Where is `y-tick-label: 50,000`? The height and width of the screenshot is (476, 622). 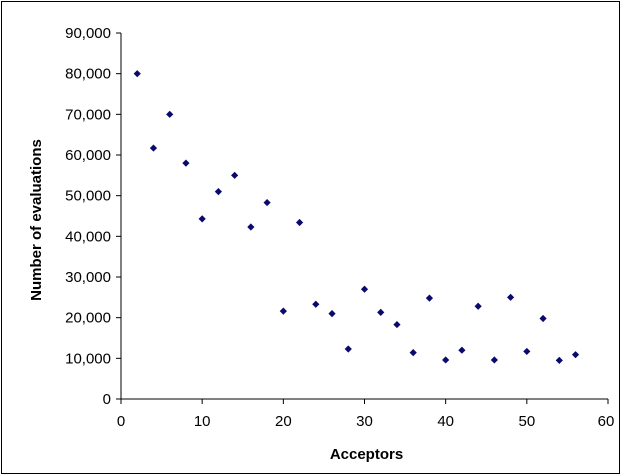
y-tick-label: 50,000 is located at coordinates (88, 196).